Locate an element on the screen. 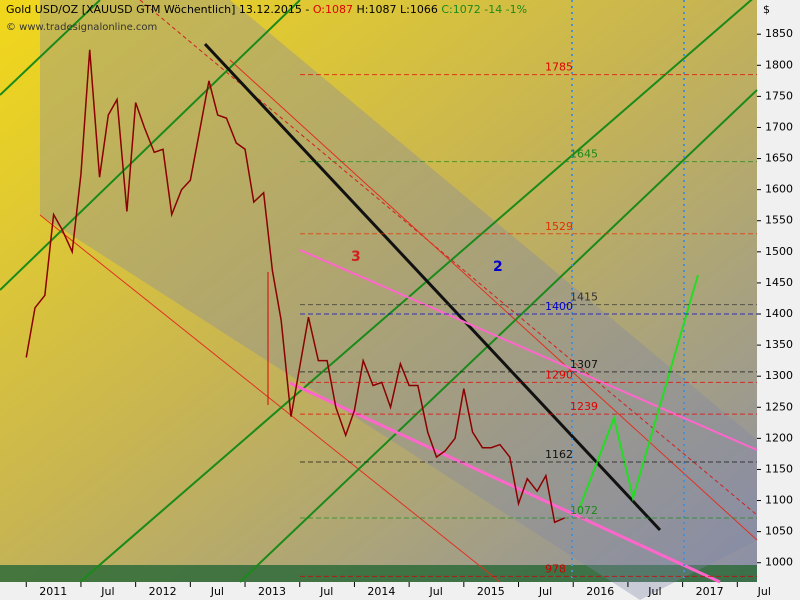 The width and height of the screenshot is (800, 604). level-label: 1162 is located at coordinates (559, 454).